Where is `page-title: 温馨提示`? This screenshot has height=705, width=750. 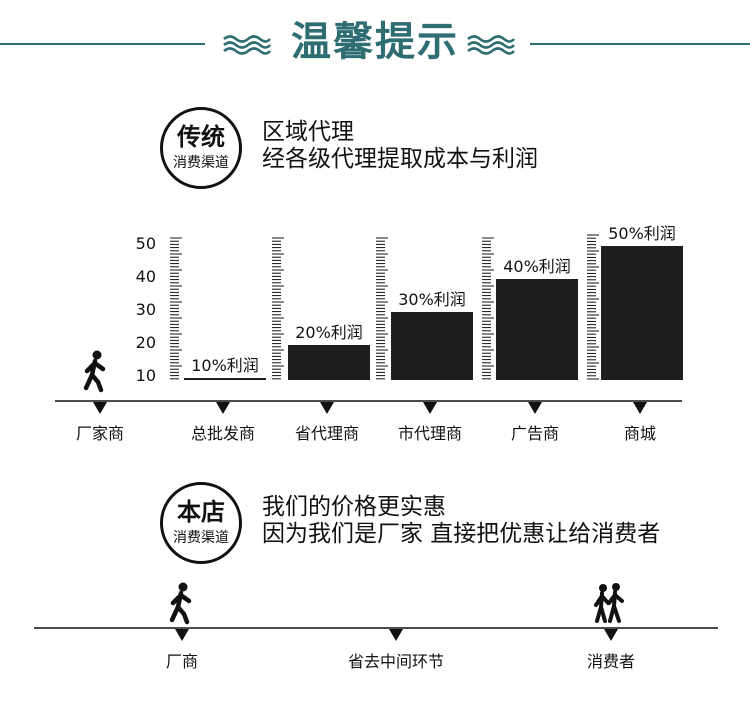 page-title: 温馨提示 is located at coordinates (375, 42).